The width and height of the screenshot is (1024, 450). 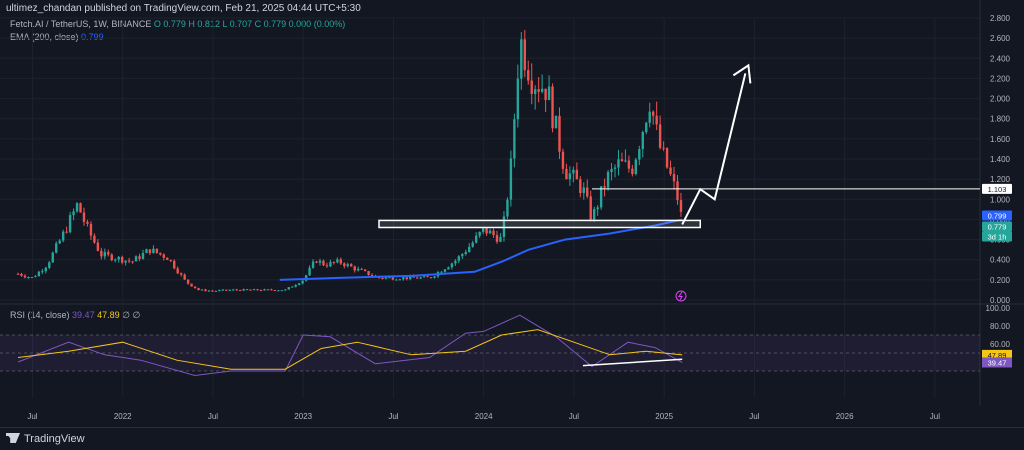 What do you see at coordinates (1000, 139) in the screenshot?
I see `price-tick-label: 1.600` at bounding box center [1000, 139].